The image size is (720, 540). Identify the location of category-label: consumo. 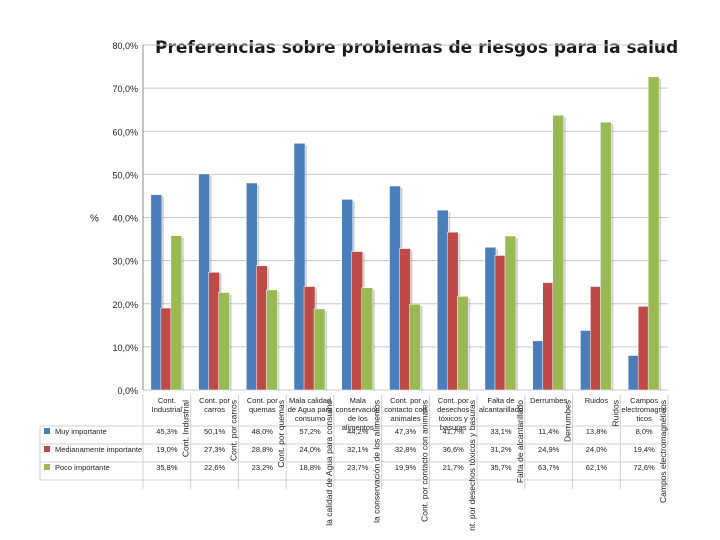
(310, 418).